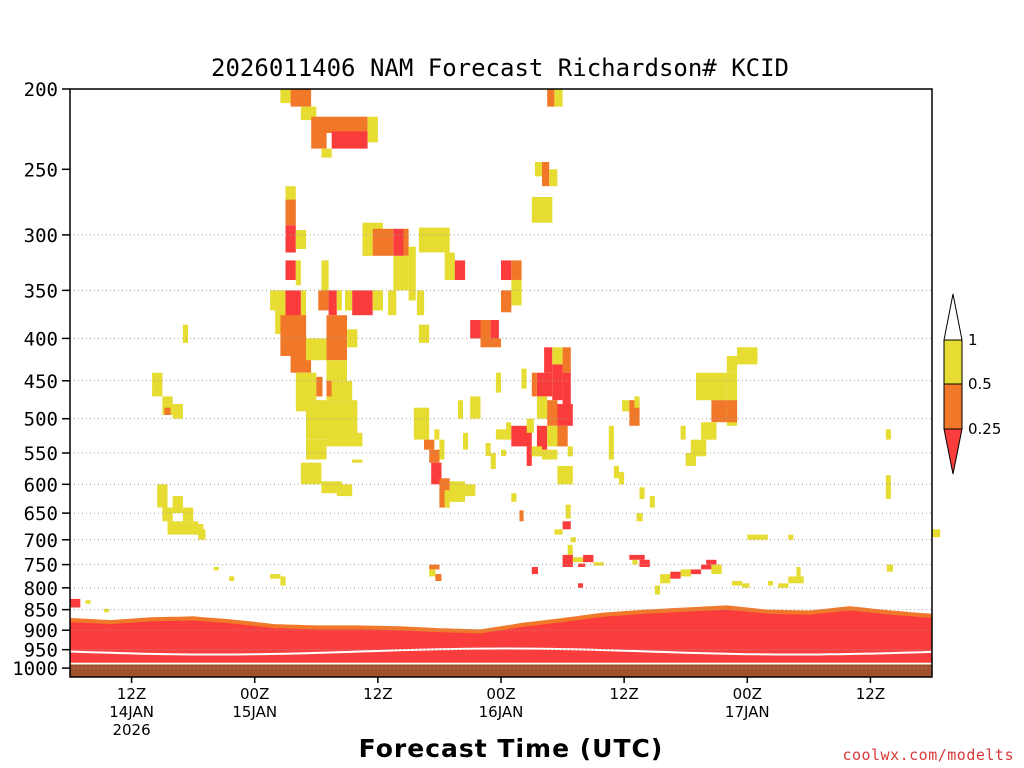  Describe the element at coordinates (41, 454) in the screenshot. I see `y-tick-label: 550` at that location.